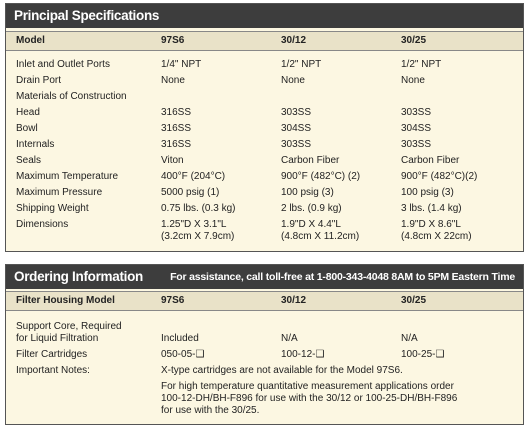 The height and width of the screenshot is (427, 530). Describe the element at coordinates (28, 112) in the screenshot. I see `spec-label: Head` at that location.